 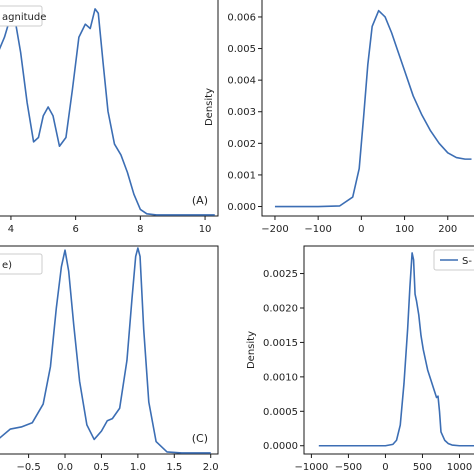 I want to click on y-tick-label: 0.002, so click(x=241, y=144).